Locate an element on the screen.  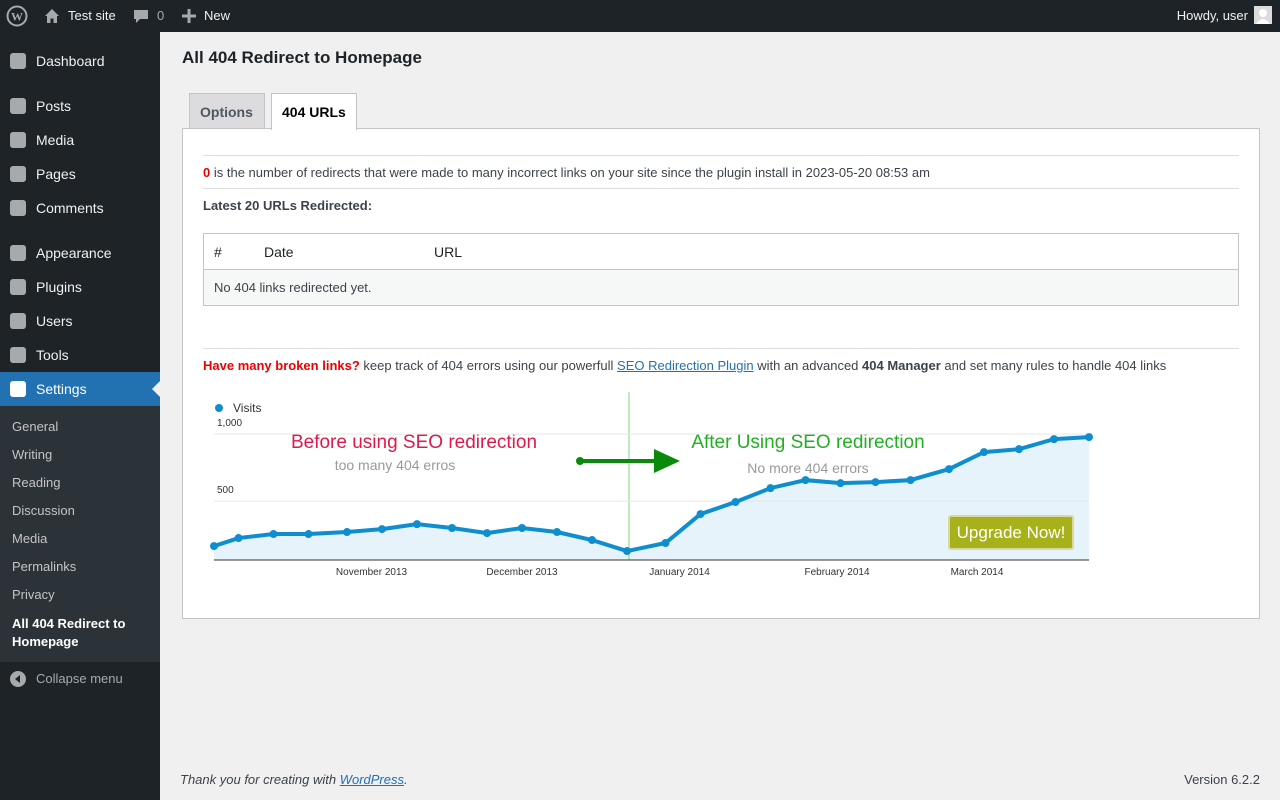
x-tick-label: December 2013 is located at coordinates (522, 572).